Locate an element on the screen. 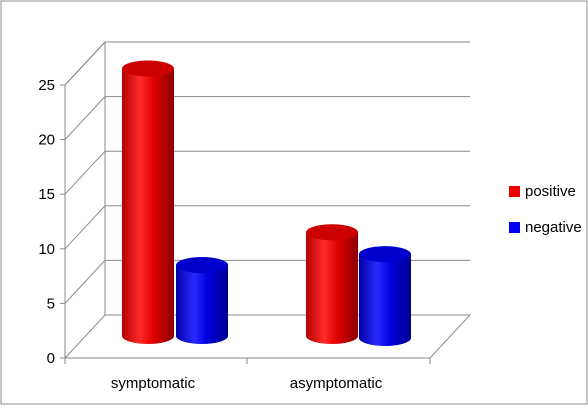 This screenshot has width=588, height=410. bar-positive-asymptomatic is located at coordinates (332, 284).